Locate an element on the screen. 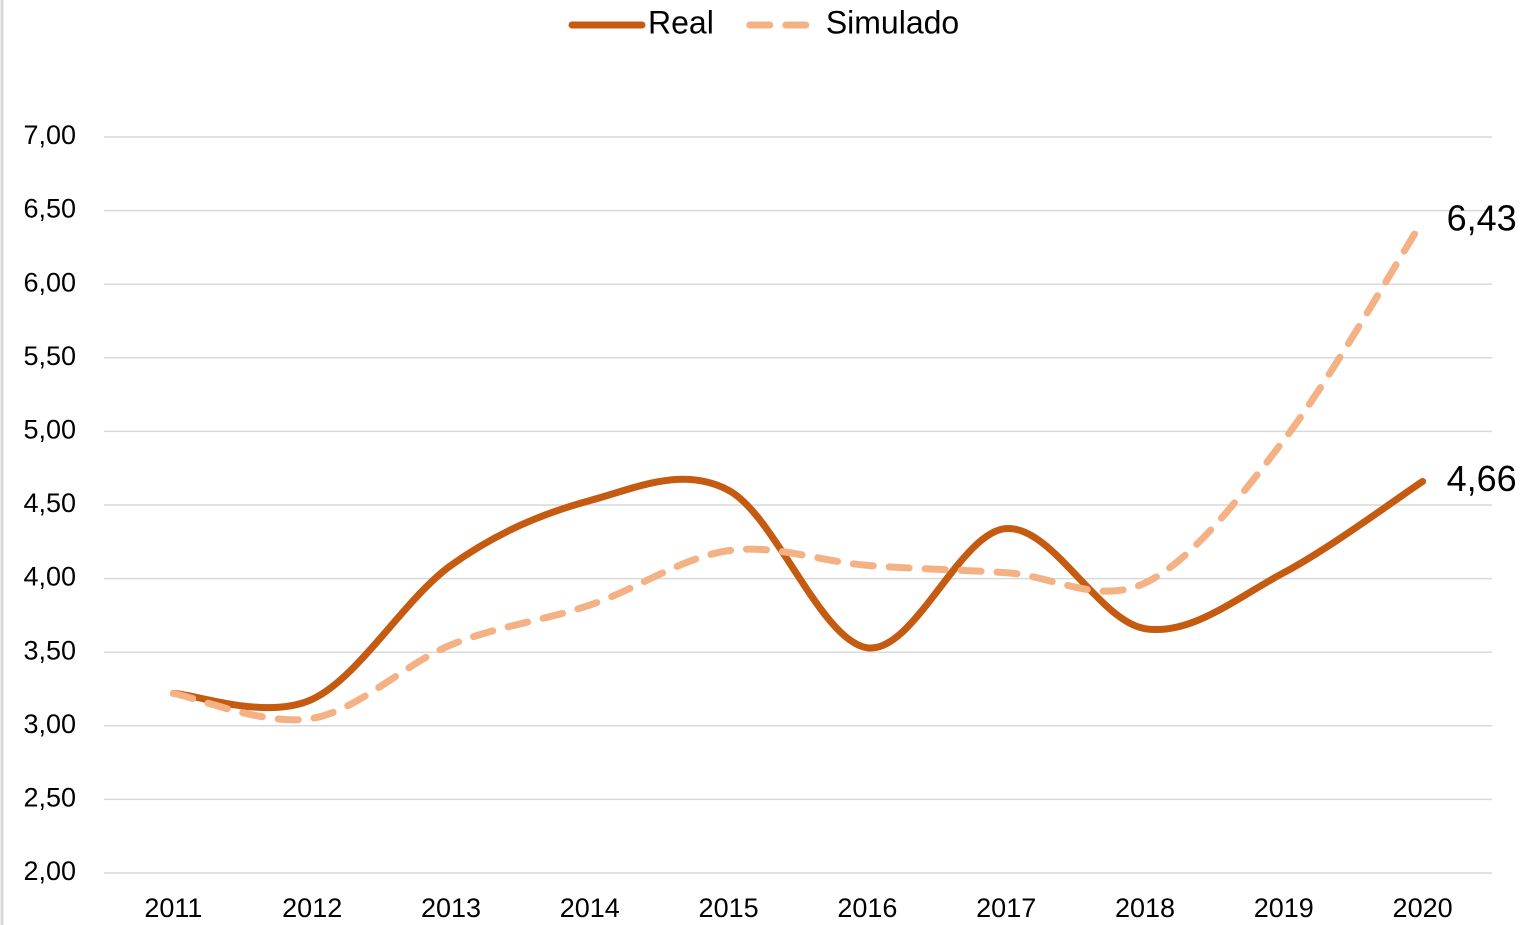  y-tick-label: 6,00 is located at coordinates (49, 282).